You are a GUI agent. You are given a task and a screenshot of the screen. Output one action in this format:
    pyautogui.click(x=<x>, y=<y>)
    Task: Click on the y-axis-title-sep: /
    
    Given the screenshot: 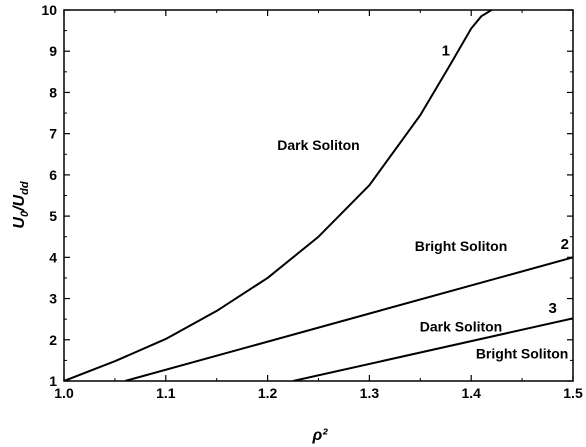 What is the action you would take?
    pyautogui.click(x=19, y=208)
    